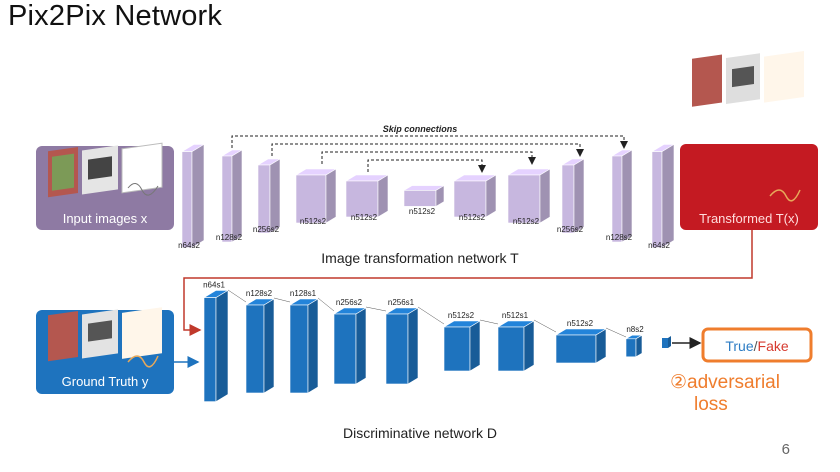 The height and width of the screenshot is (472, 840). Describe the element at coordinates (619, 237) in the screenshot. I see `gen-layer-10-label: n128s2` at that location.